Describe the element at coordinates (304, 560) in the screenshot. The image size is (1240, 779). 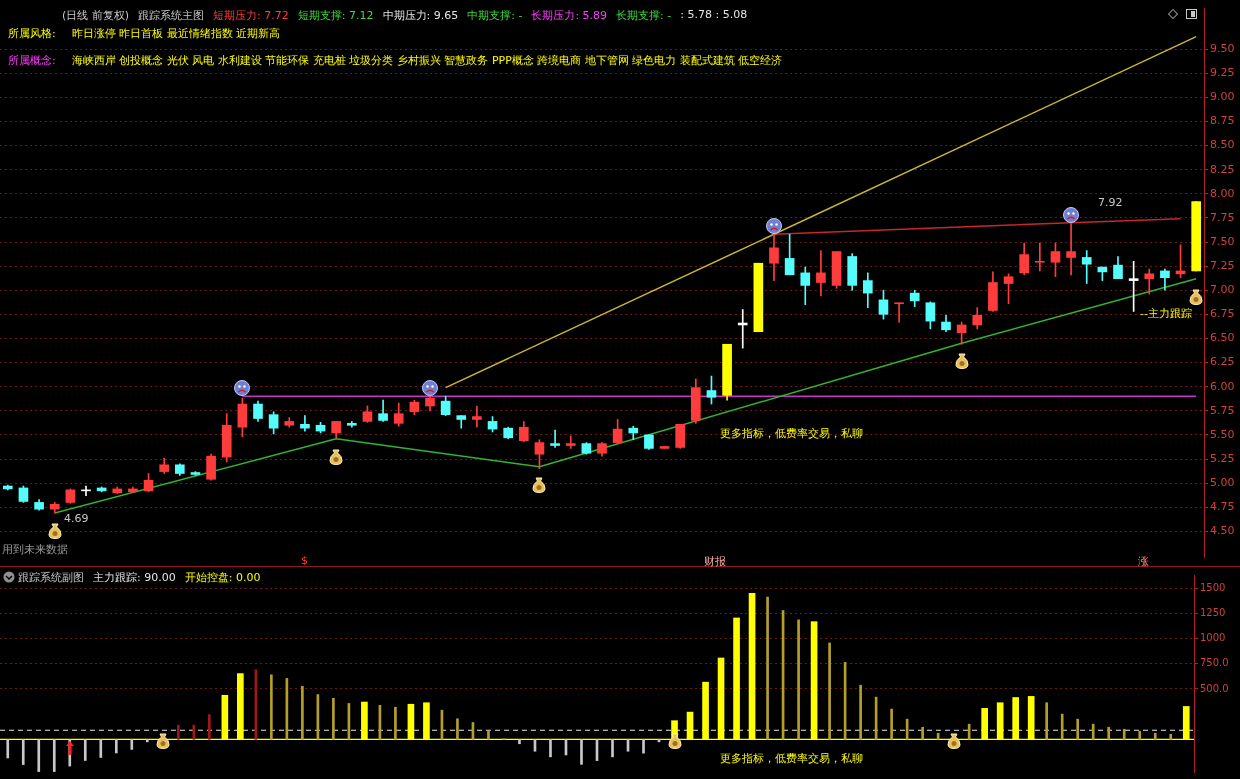
I see `annotation: $` at that location.